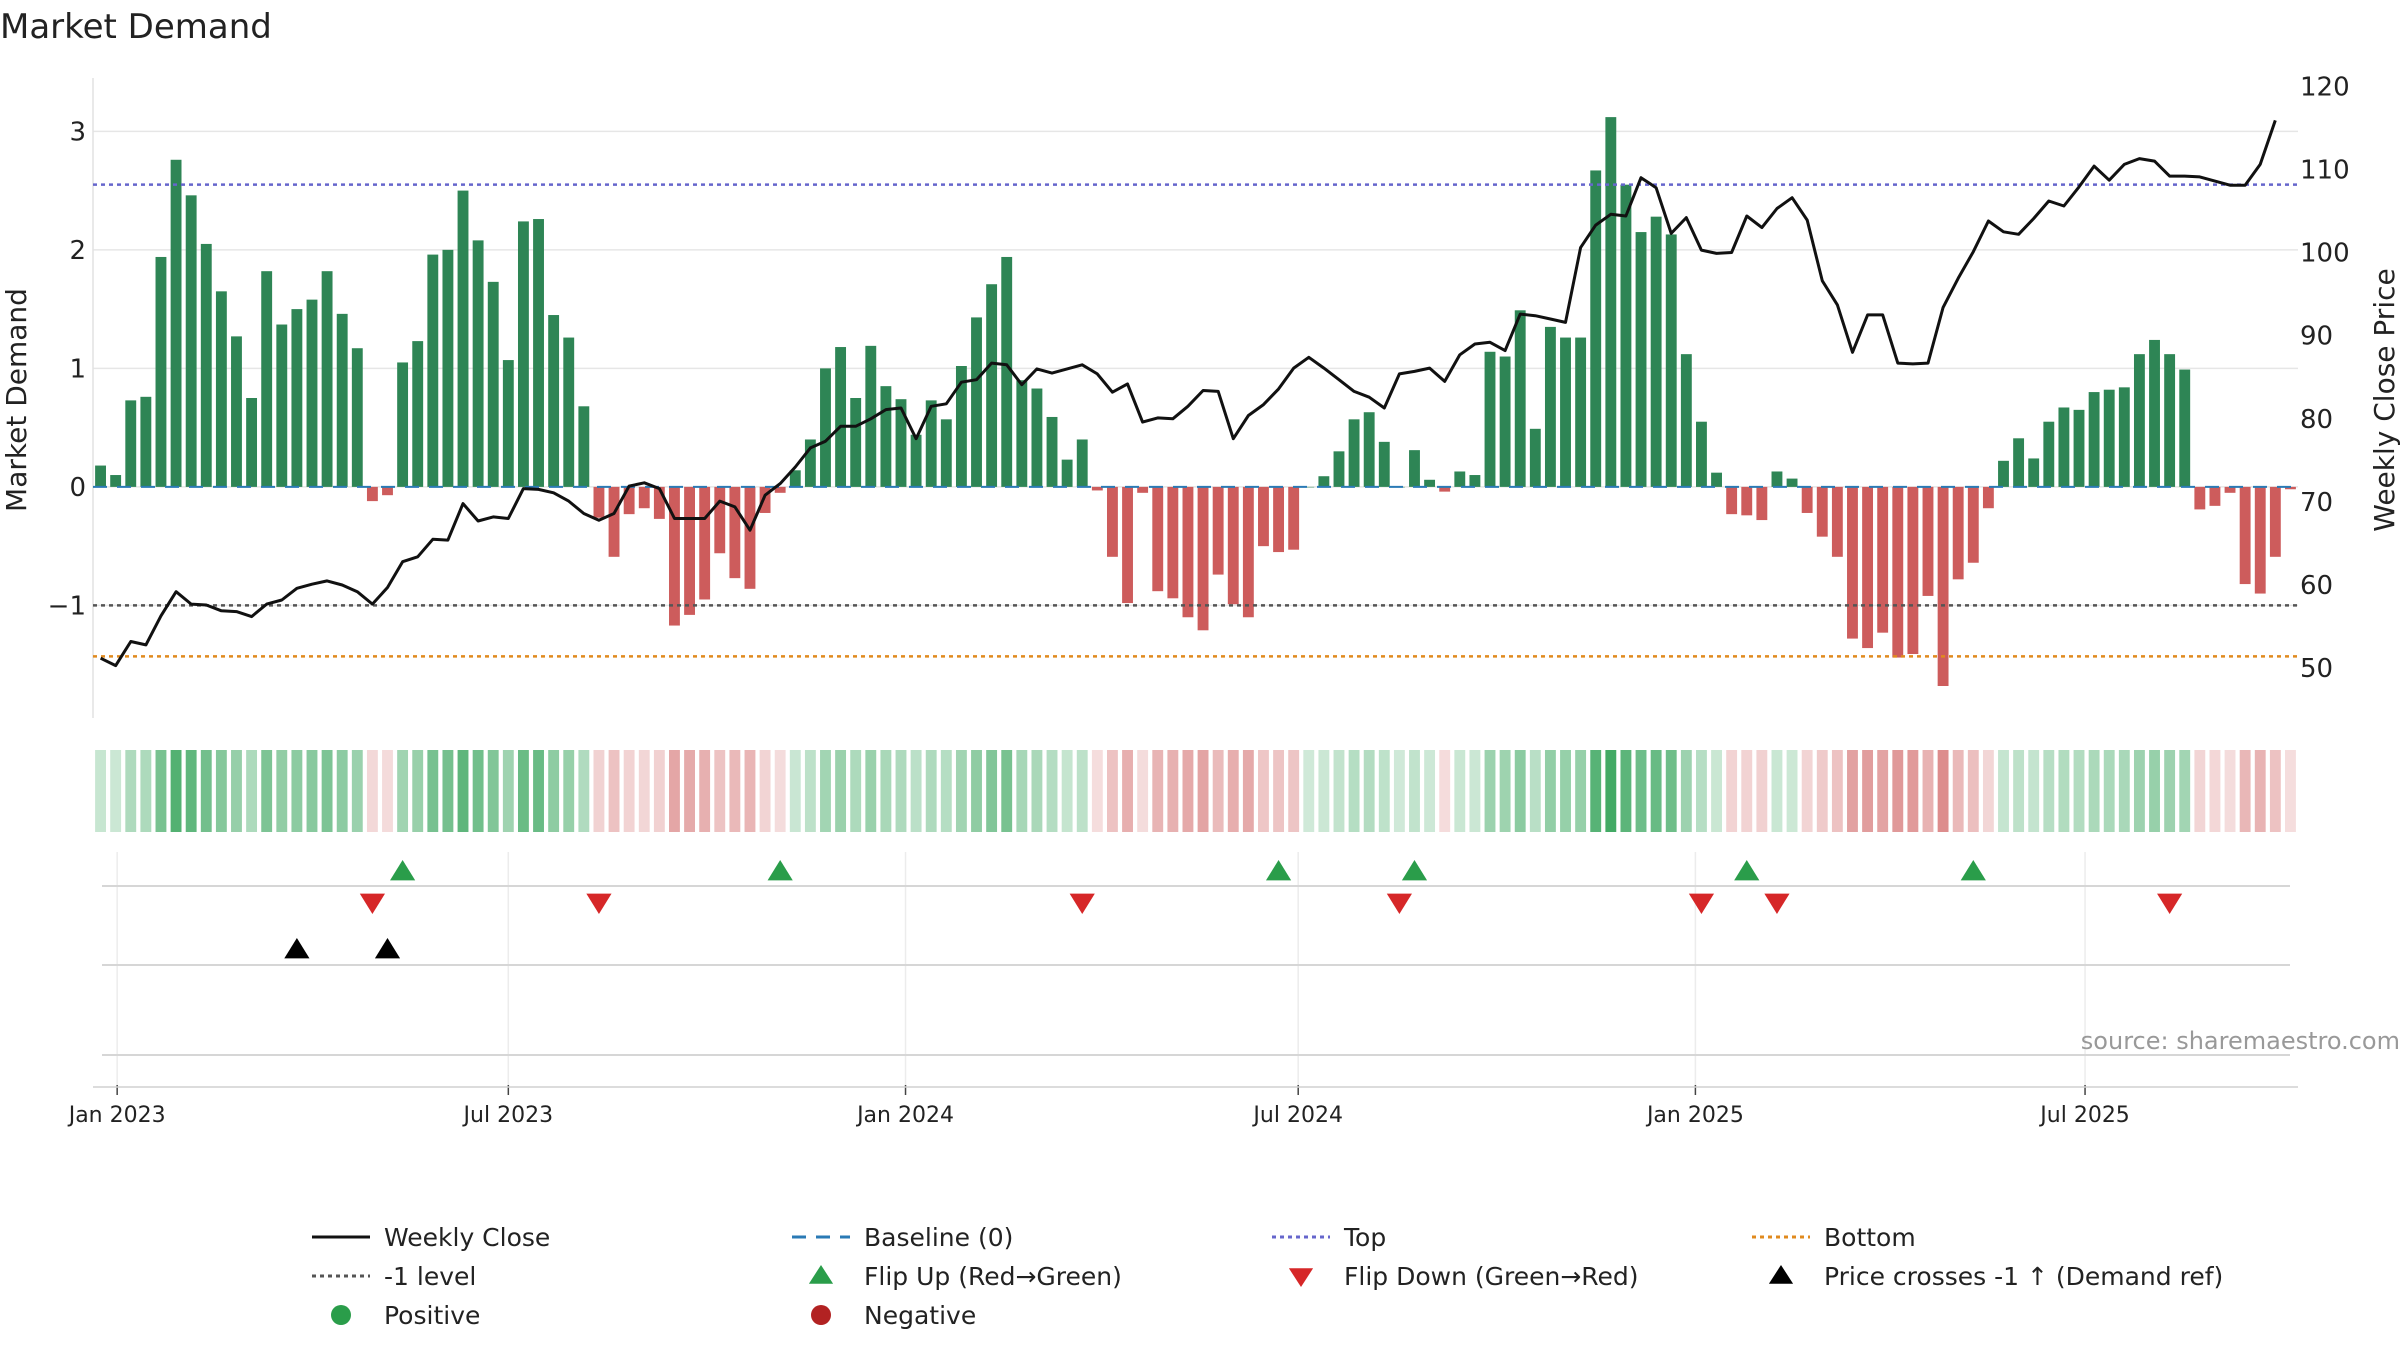 The height and width of the screenshot is (1350, 2400). I want to click on price-cross-marker, so click(297, 948).